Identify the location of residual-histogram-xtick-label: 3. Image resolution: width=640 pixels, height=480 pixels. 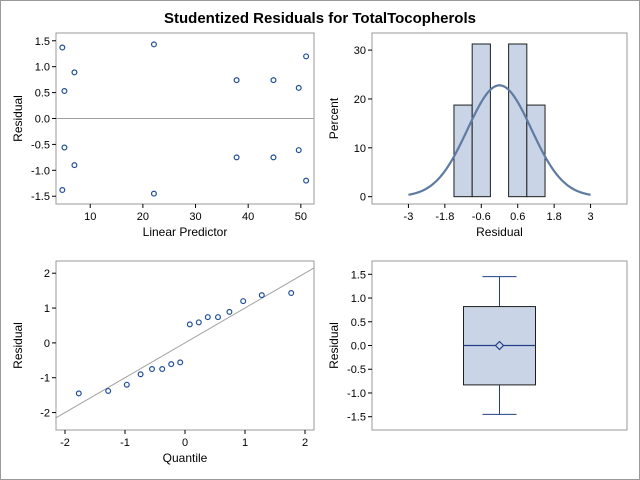
(591, 217).